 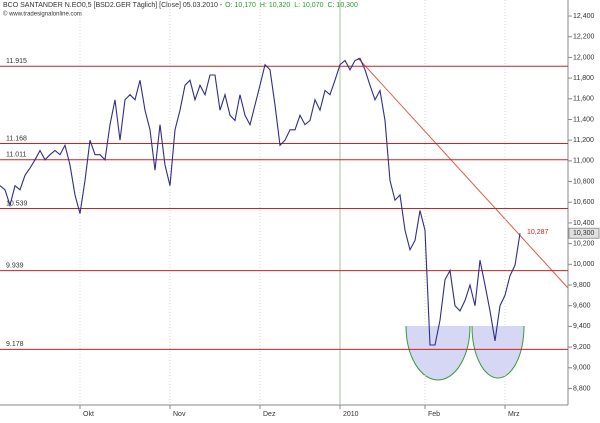 What do you see at coordinates (584, 57) in the screenshot?
I see `y-tick-label: 12,000` at bounding box center [584, 57].